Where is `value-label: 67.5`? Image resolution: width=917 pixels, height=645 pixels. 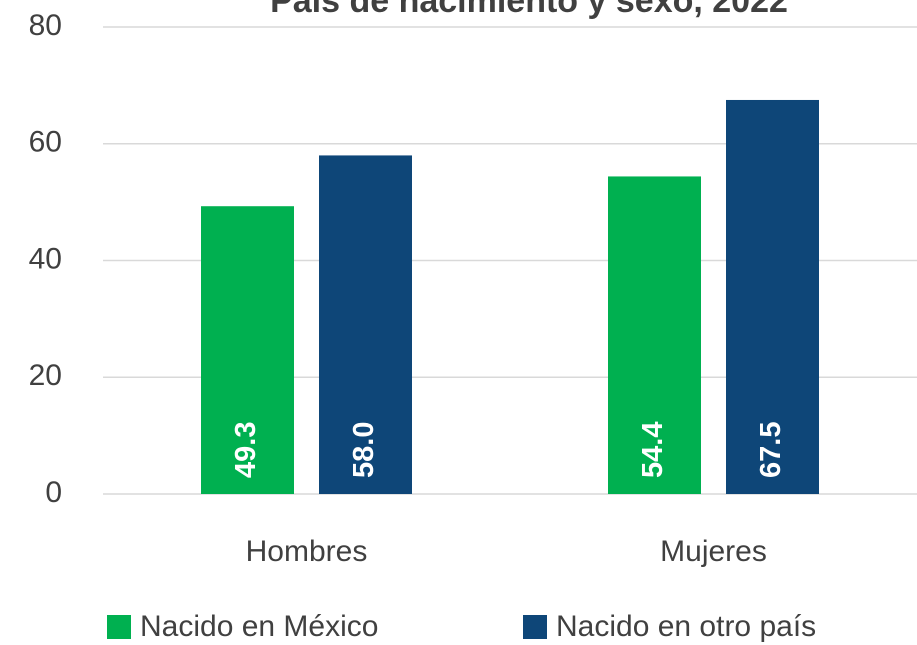
value-label: 67.5 is located at coordinates (771, 450).